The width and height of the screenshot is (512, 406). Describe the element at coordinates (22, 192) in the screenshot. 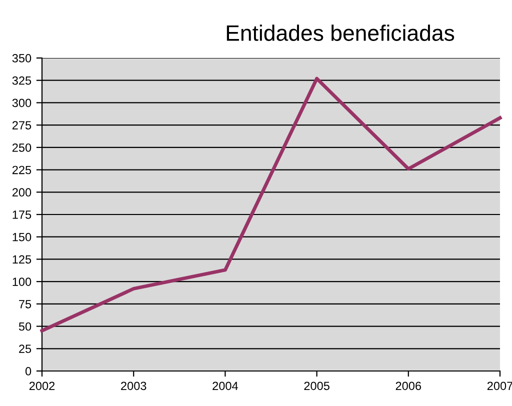

I see `y-tick-label: 200` at that location.